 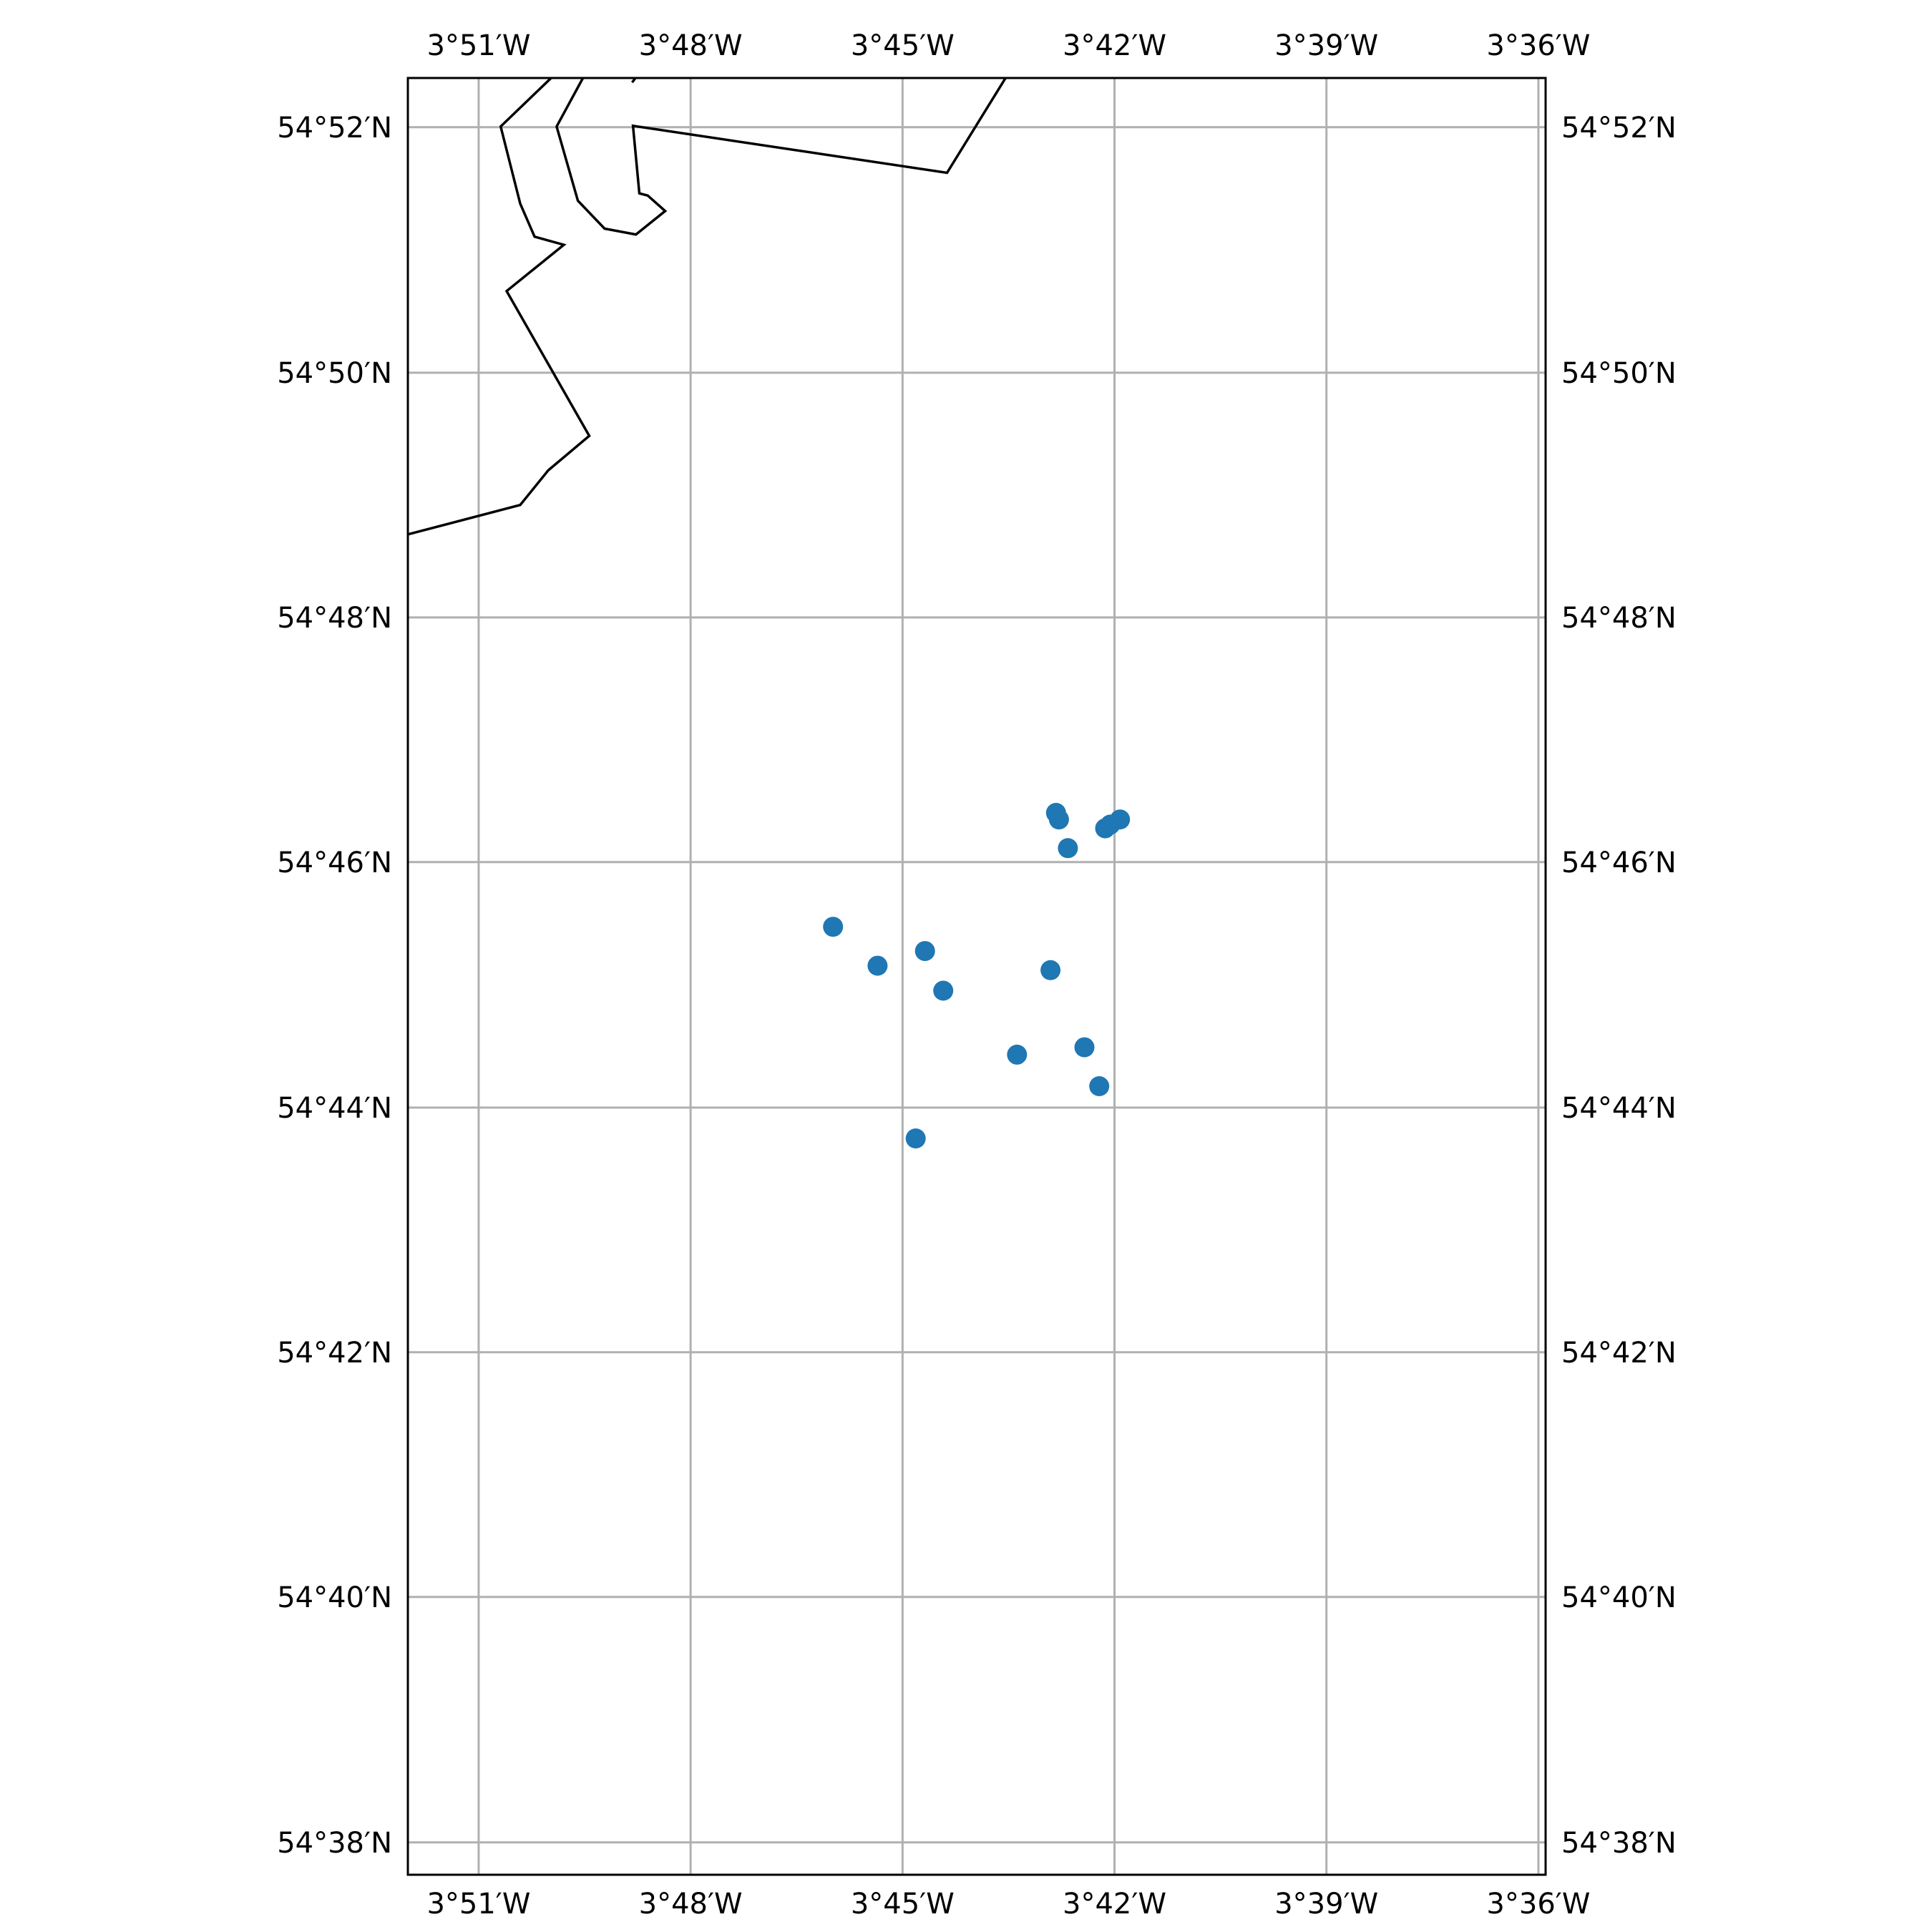 What do you see at coordinates (478, 45) in the screenshot?
I see `x-tick-label-top: 3°51′W` at bounding box center [478, 45].